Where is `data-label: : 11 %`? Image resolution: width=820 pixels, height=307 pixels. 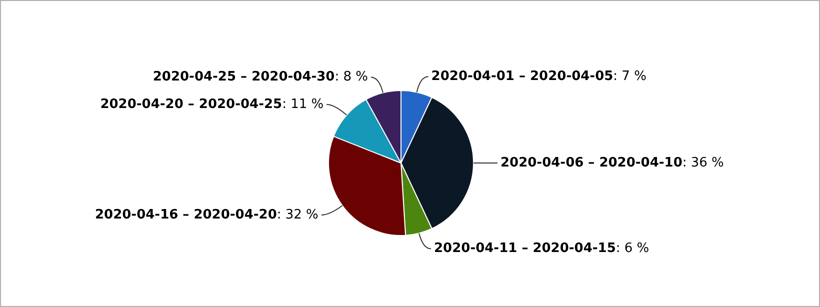
data-label: : 11 % is located at coordinates (303, 104).